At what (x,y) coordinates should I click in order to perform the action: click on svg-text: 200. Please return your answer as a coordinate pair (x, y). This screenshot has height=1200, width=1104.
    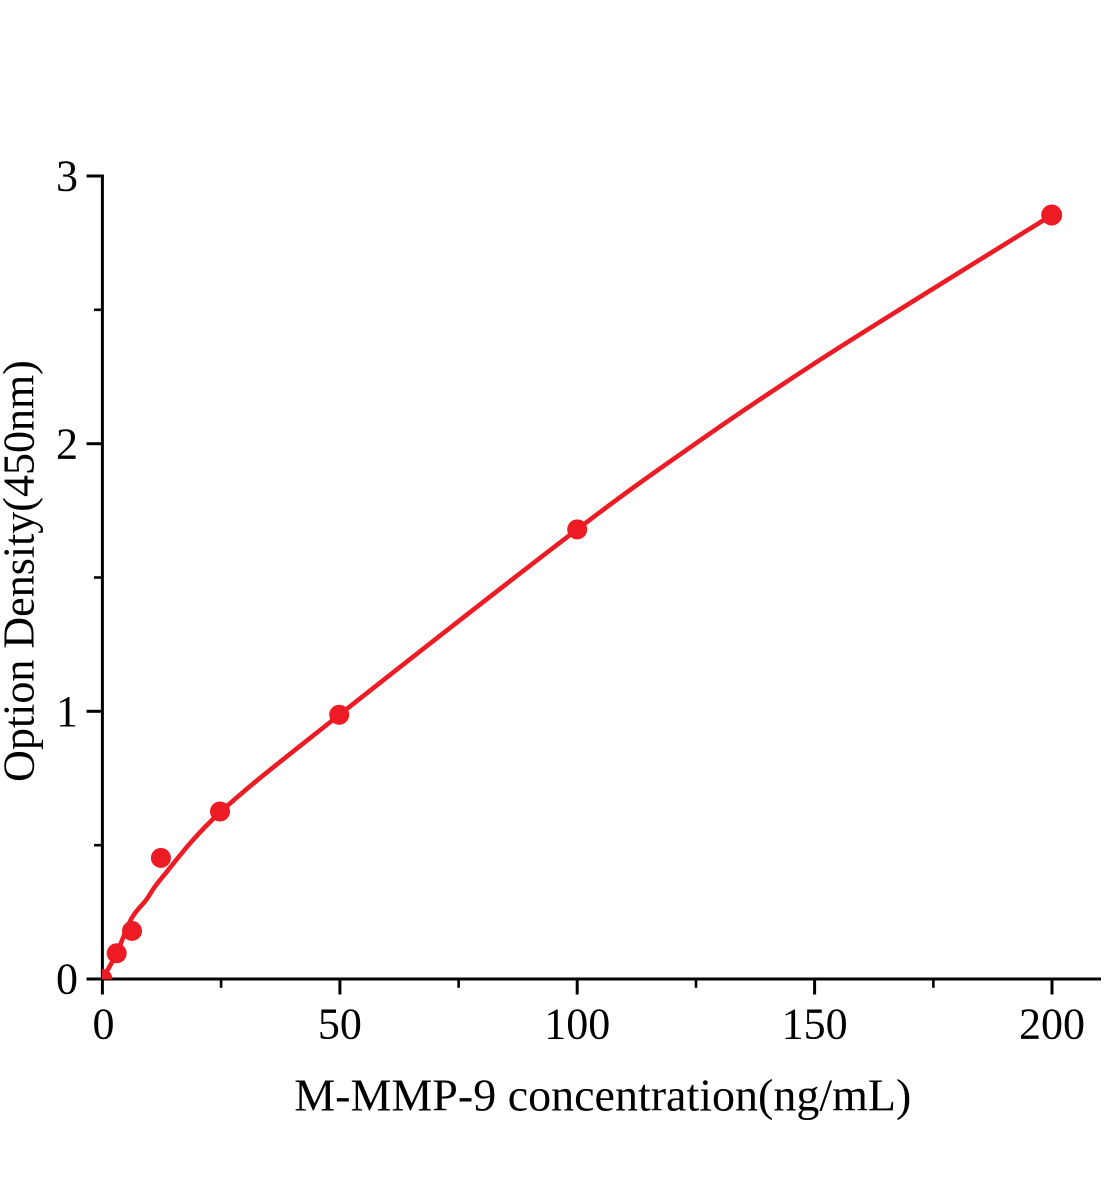
    Looking at the image, I should click on (1052, 1023).